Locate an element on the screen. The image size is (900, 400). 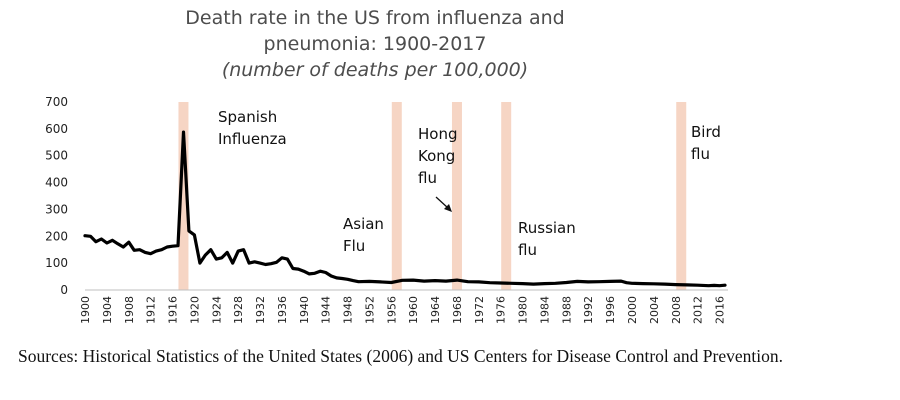
x-tick-label: 1944 is located at coordinates (326, 310).